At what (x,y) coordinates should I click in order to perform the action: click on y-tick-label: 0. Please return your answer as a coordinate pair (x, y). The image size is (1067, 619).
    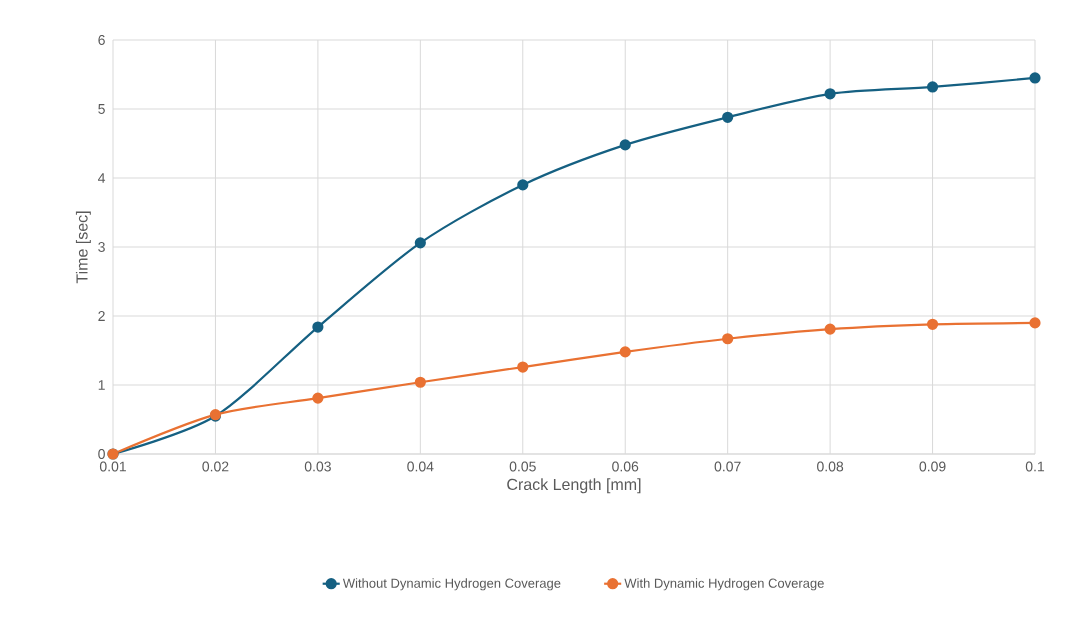
    Looking at the image, I should click on (101, 454).